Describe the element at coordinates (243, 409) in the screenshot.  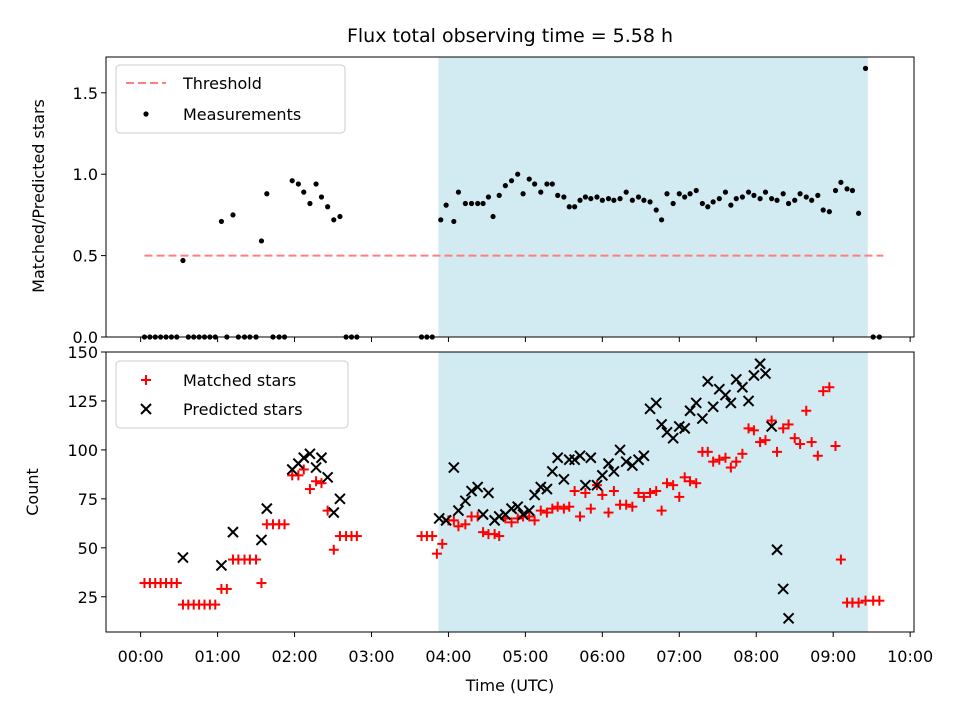
I see `legend-predicted-label: Predicted stars` at that location.